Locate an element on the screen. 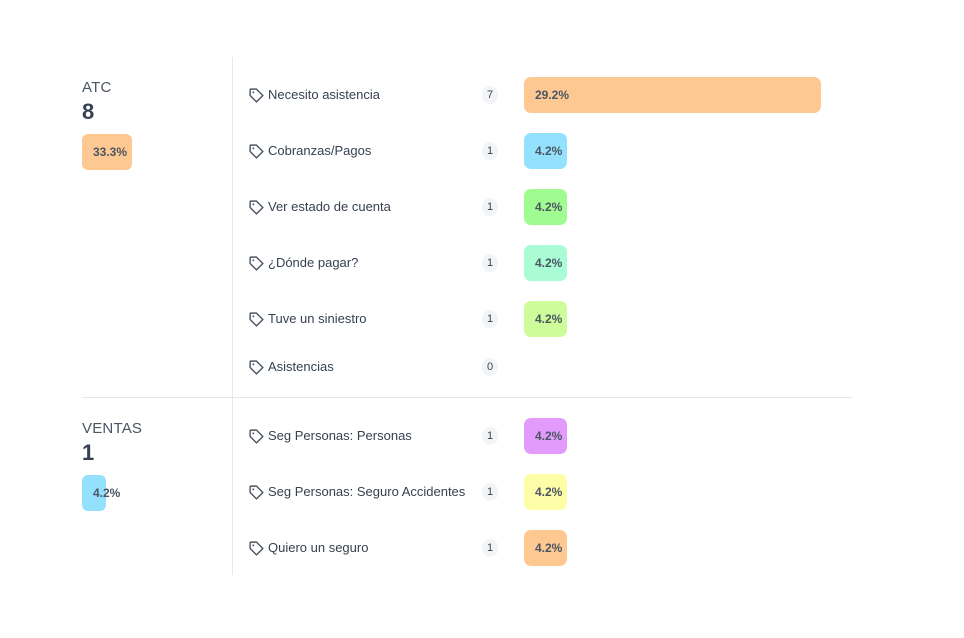 The height and width of the screenshot is (638, 964). group-count: 1 is located at coordinates (88, 452).